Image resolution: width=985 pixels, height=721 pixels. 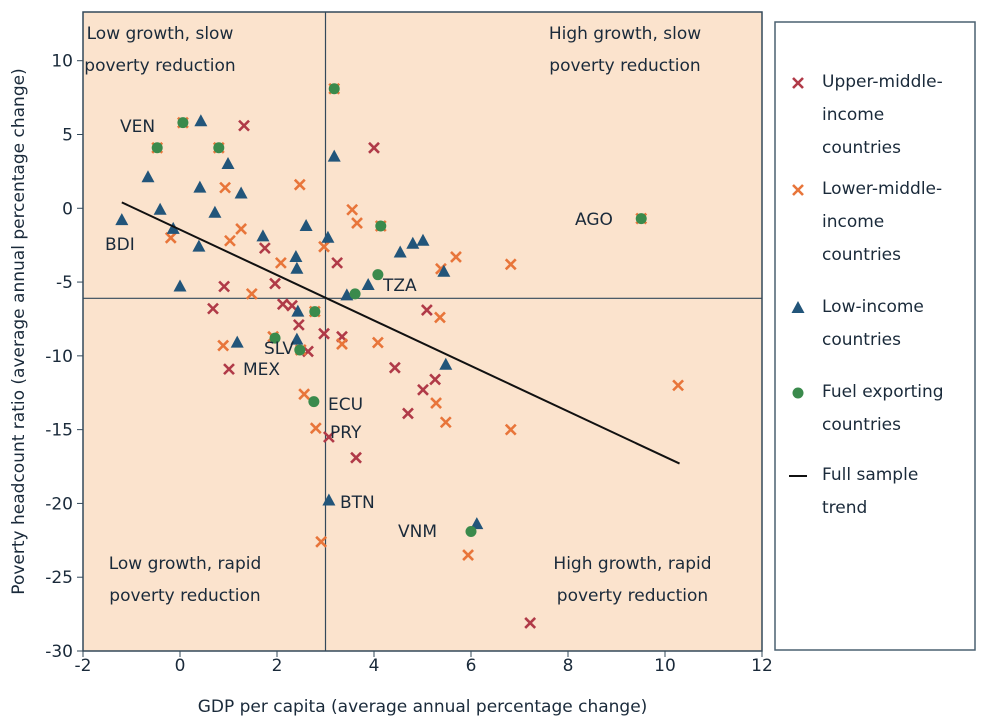 I want to click on legend-label: Low-income countries, so click(x=873, y=323).